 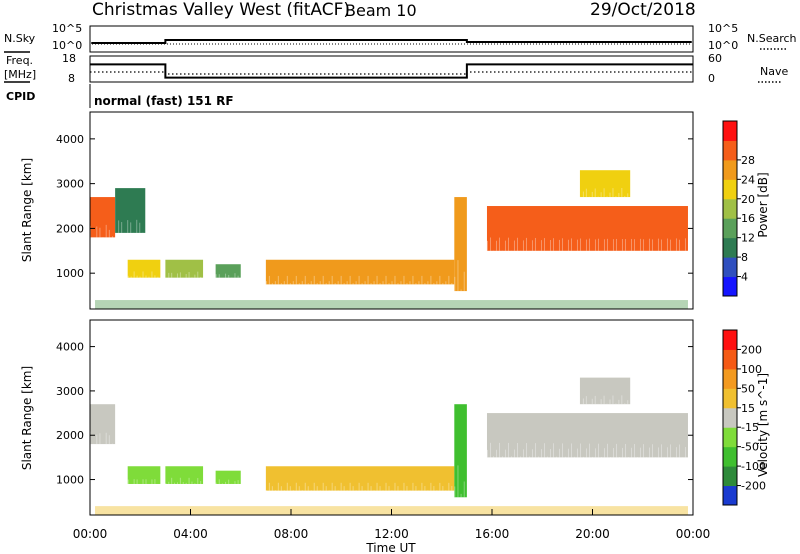 I want to click on ytick-label: 1000, so click(x=70, y=480).